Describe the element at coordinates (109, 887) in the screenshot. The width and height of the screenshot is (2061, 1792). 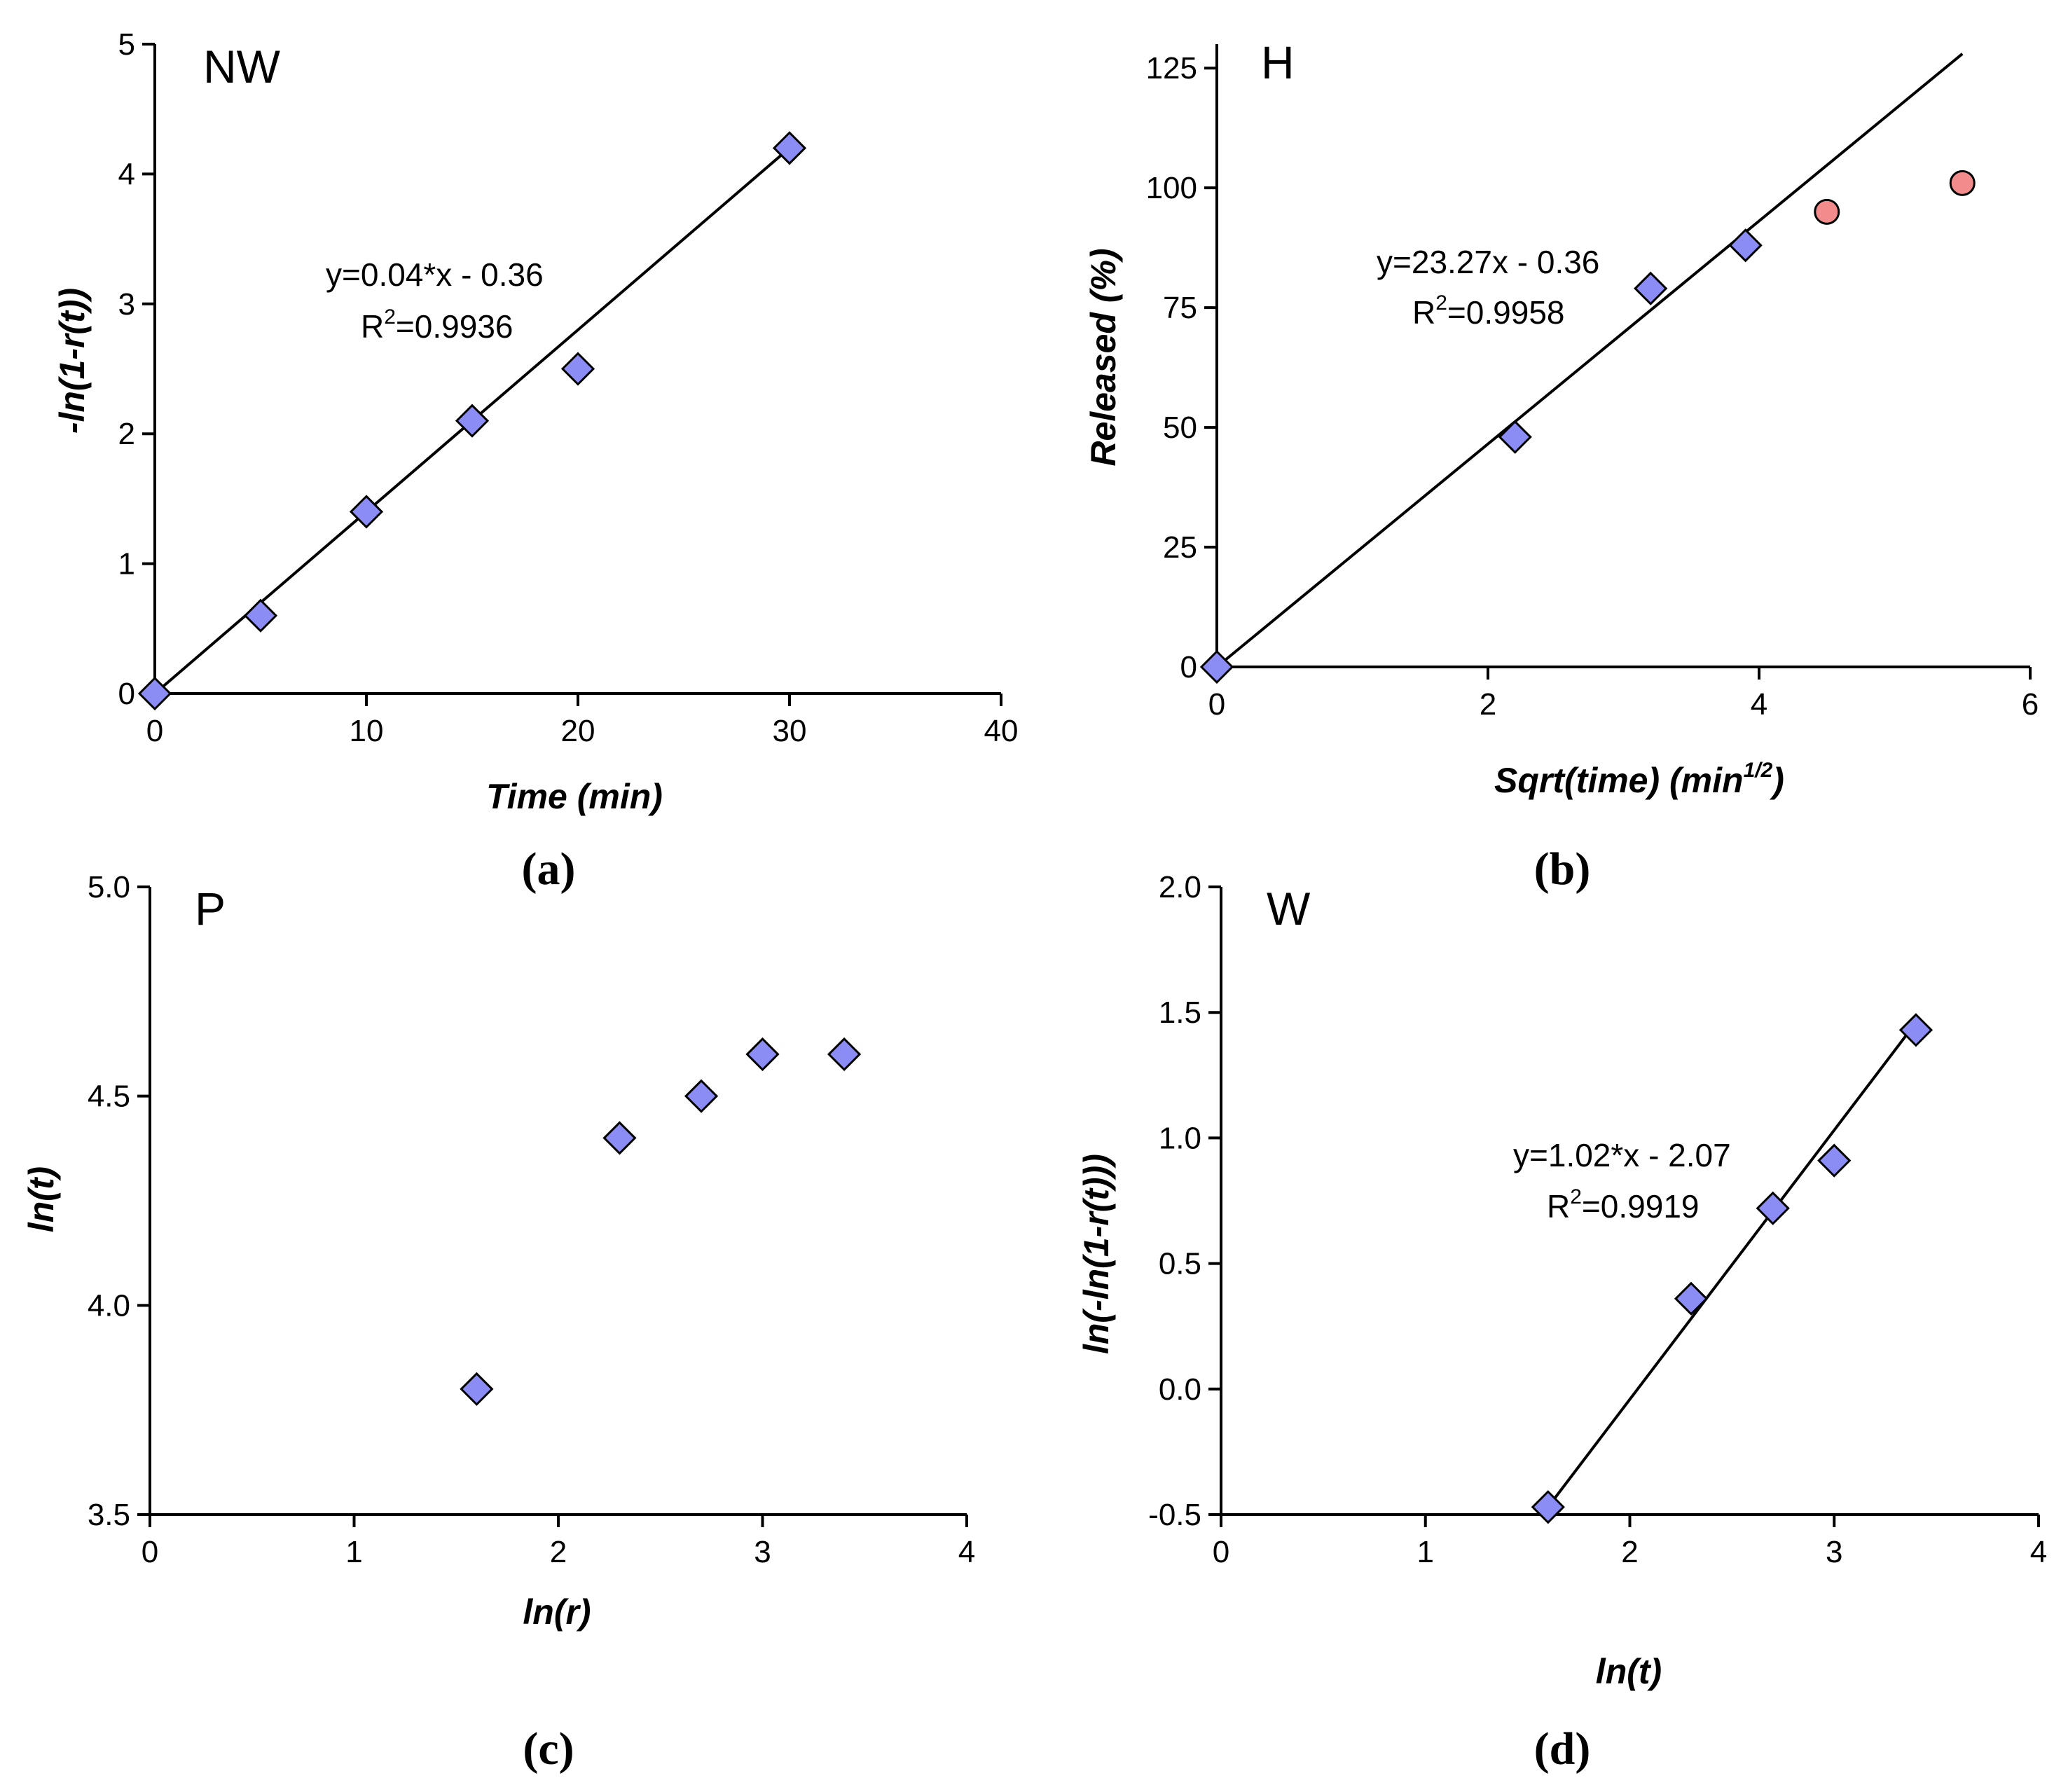
I see `y-tick-label: 5.0` at that location.